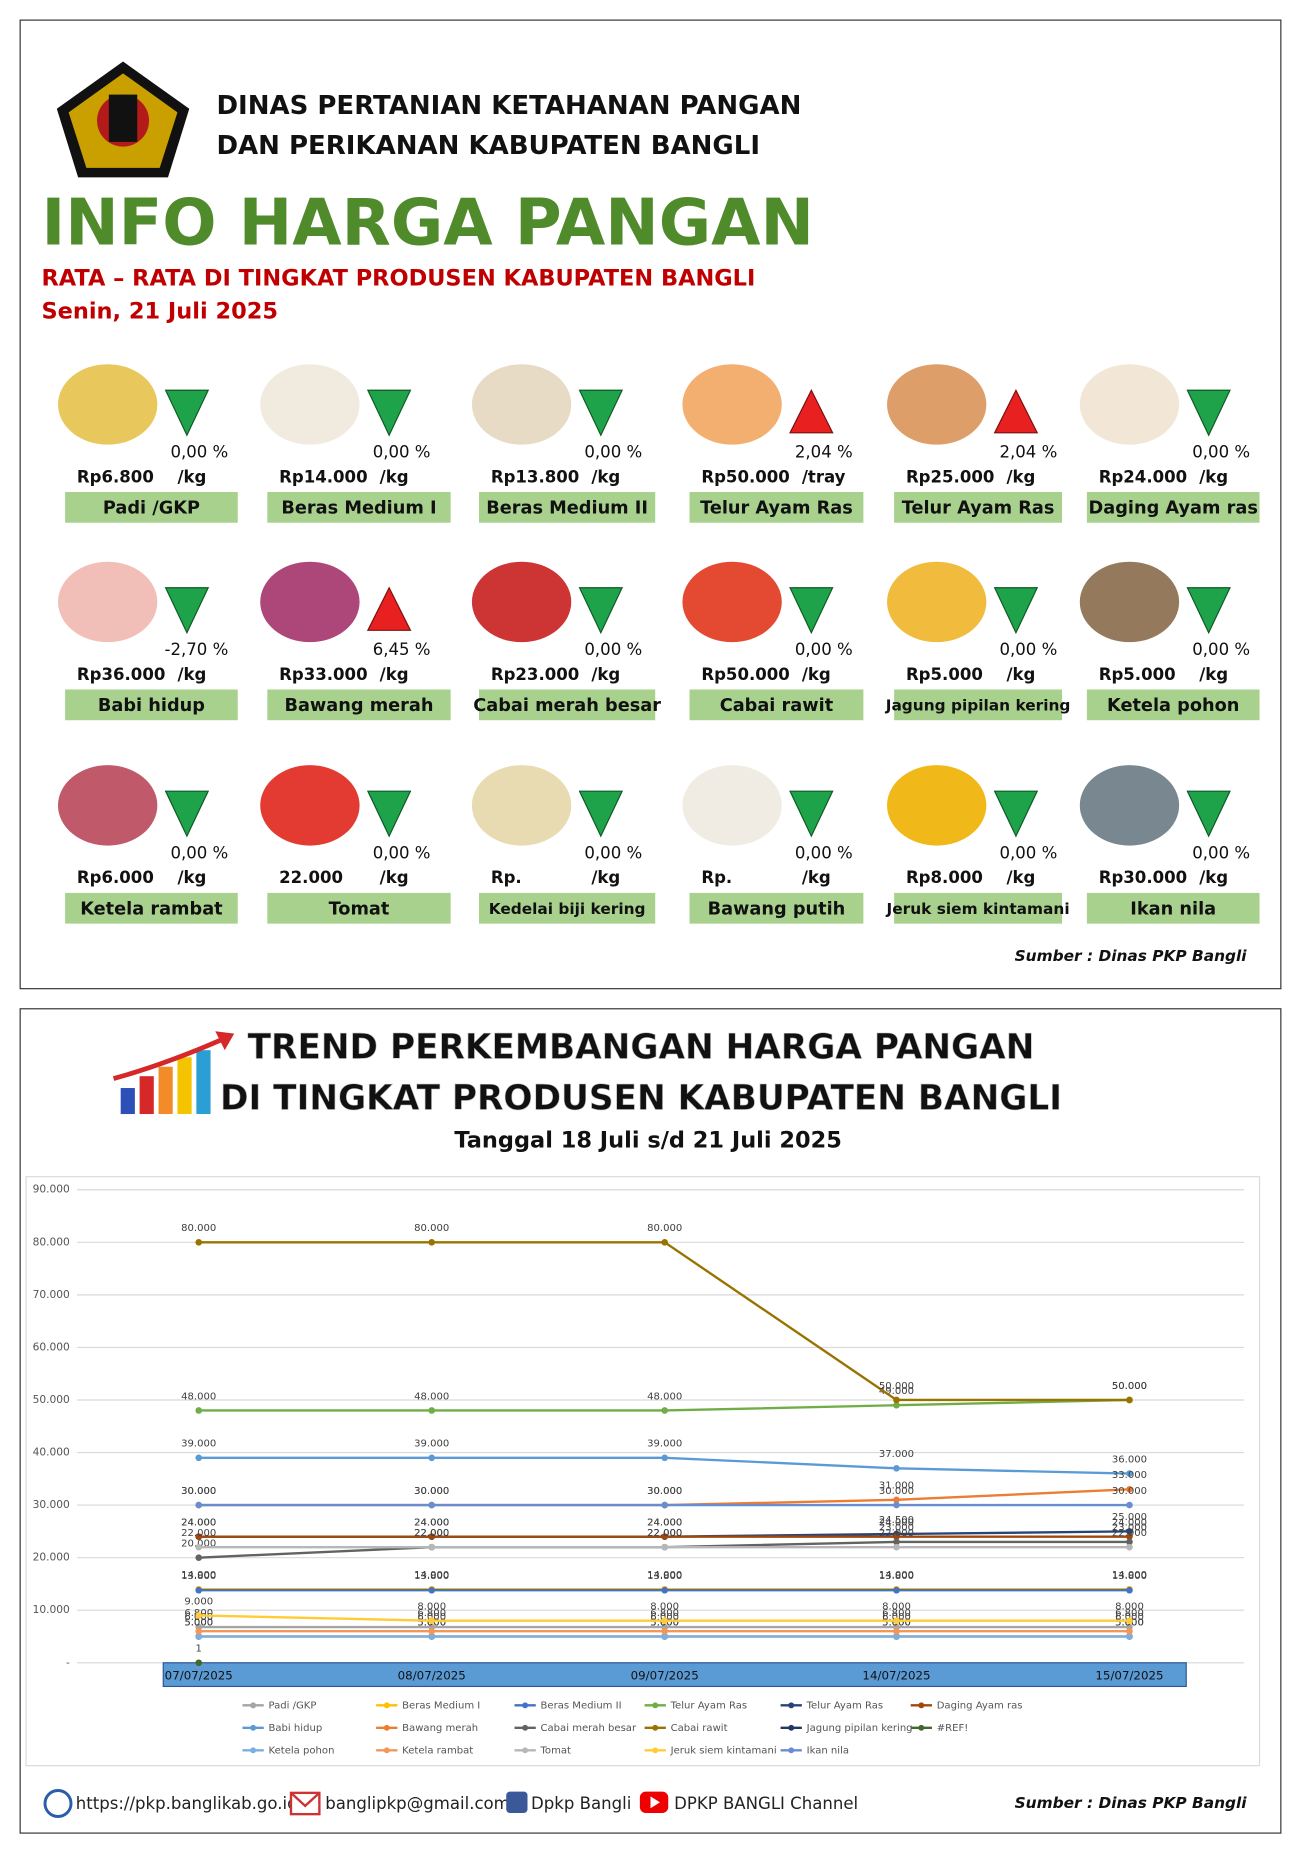  I want to click on legend-label: #REF!, so click(953, 1728).